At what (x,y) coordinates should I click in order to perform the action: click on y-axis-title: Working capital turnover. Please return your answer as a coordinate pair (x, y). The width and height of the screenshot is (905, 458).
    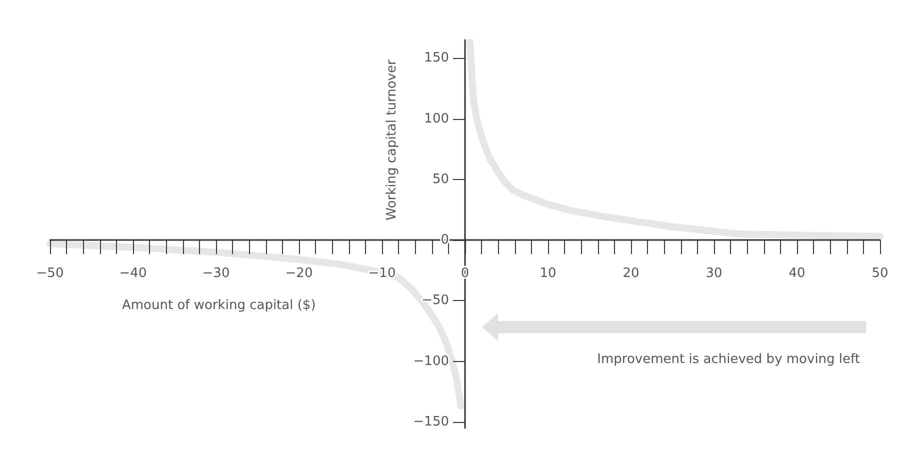
    Looking at the image, I should click on (392, 140).